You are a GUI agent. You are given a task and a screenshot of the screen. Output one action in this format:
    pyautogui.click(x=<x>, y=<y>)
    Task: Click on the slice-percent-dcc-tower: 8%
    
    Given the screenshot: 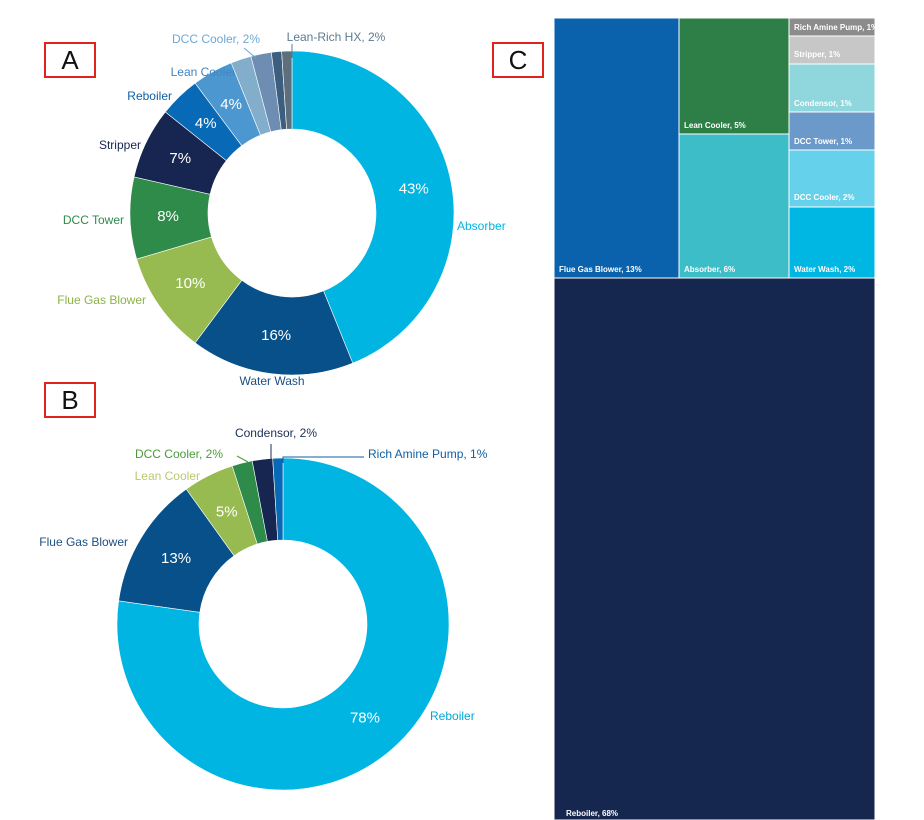 What is the action you would take?
    pyautogui.click(x=168, y=216)
    